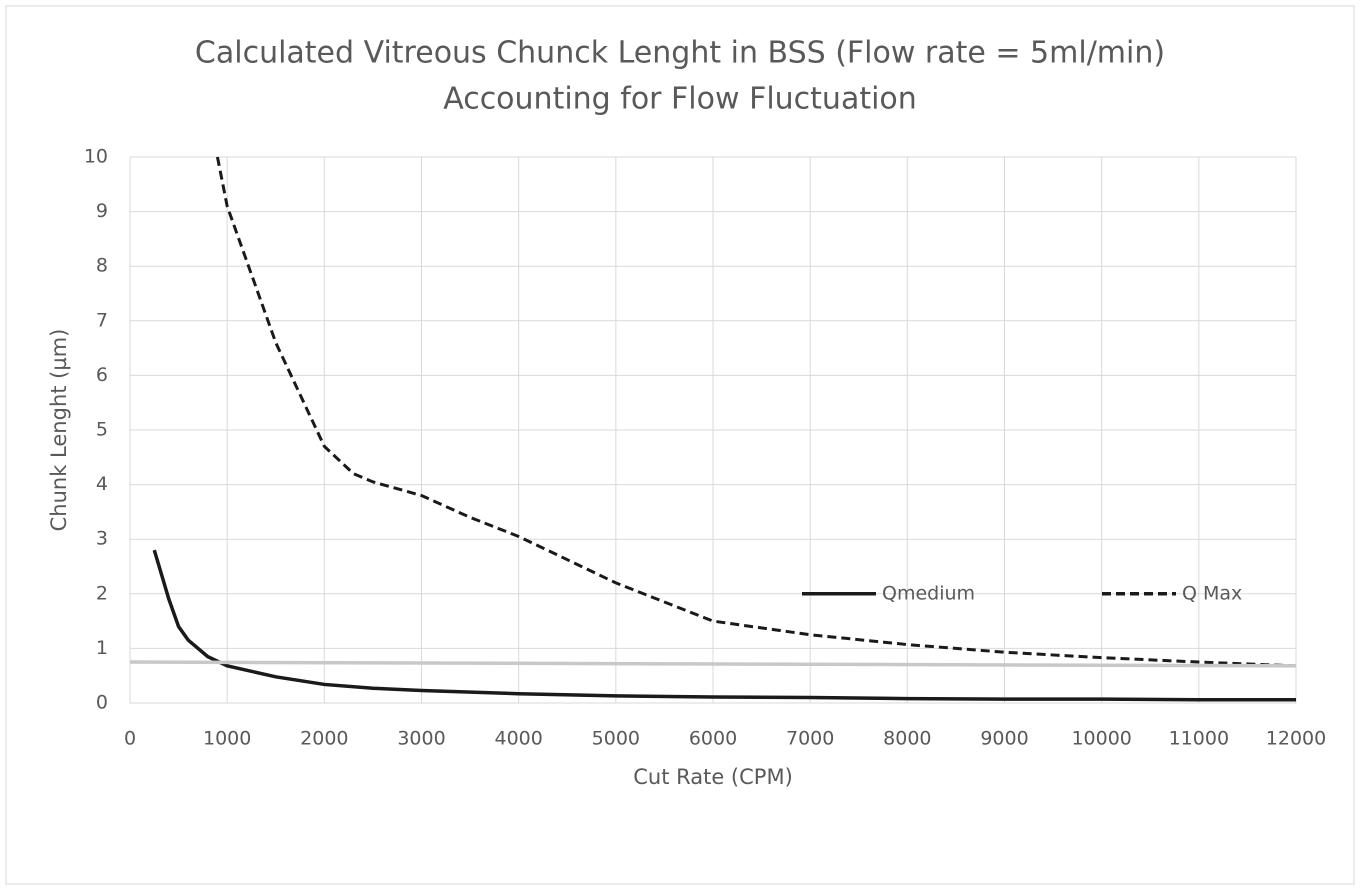 This screenshot has width=1360, height=890. What do you see at coordinates (102, 211) in the screenshot?
I see `y-tick-label: 9` at bounding box center [102, 211].